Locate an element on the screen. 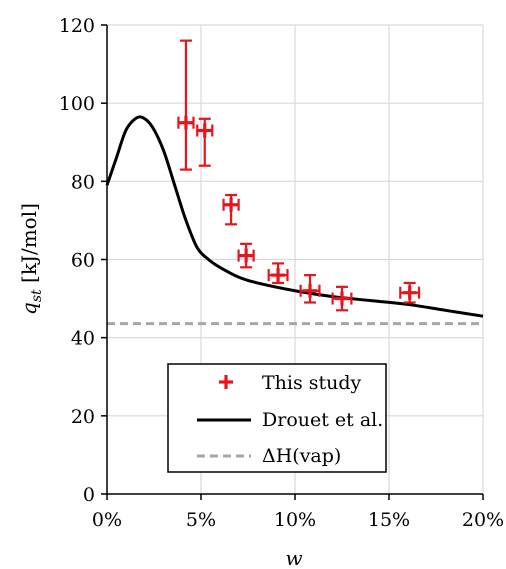  legend-label-drouet: Drouet et al. is located at coordinates (322, 420).